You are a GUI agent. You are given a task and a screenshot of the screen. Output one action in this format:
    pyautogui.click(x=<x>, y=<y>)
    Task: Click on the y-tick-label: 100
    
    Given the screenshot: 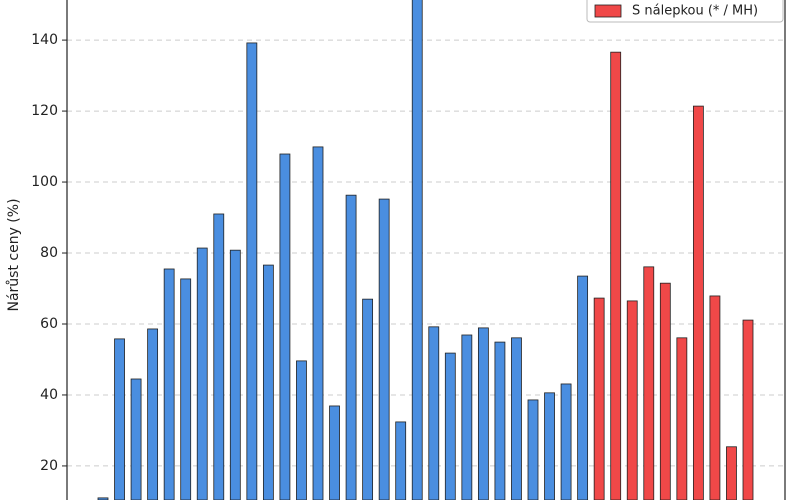 What is the action you would take?
    pyautogui.click(x=44, y=182)
    